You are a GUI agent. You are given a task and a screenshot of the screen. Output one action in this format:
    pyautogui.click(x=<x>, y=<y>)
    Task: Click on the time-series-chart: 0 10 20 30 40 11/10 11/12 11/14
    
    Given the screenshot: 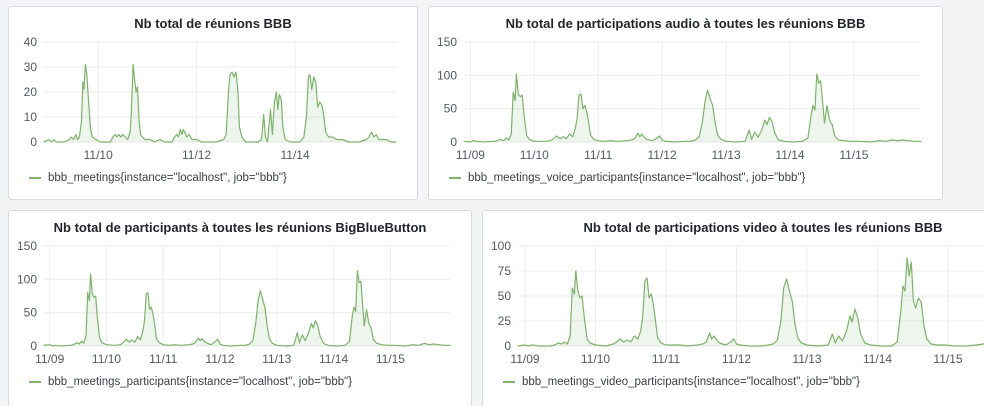 What is the action you would take?
    pyautogui.click(x=213, y=101)
    